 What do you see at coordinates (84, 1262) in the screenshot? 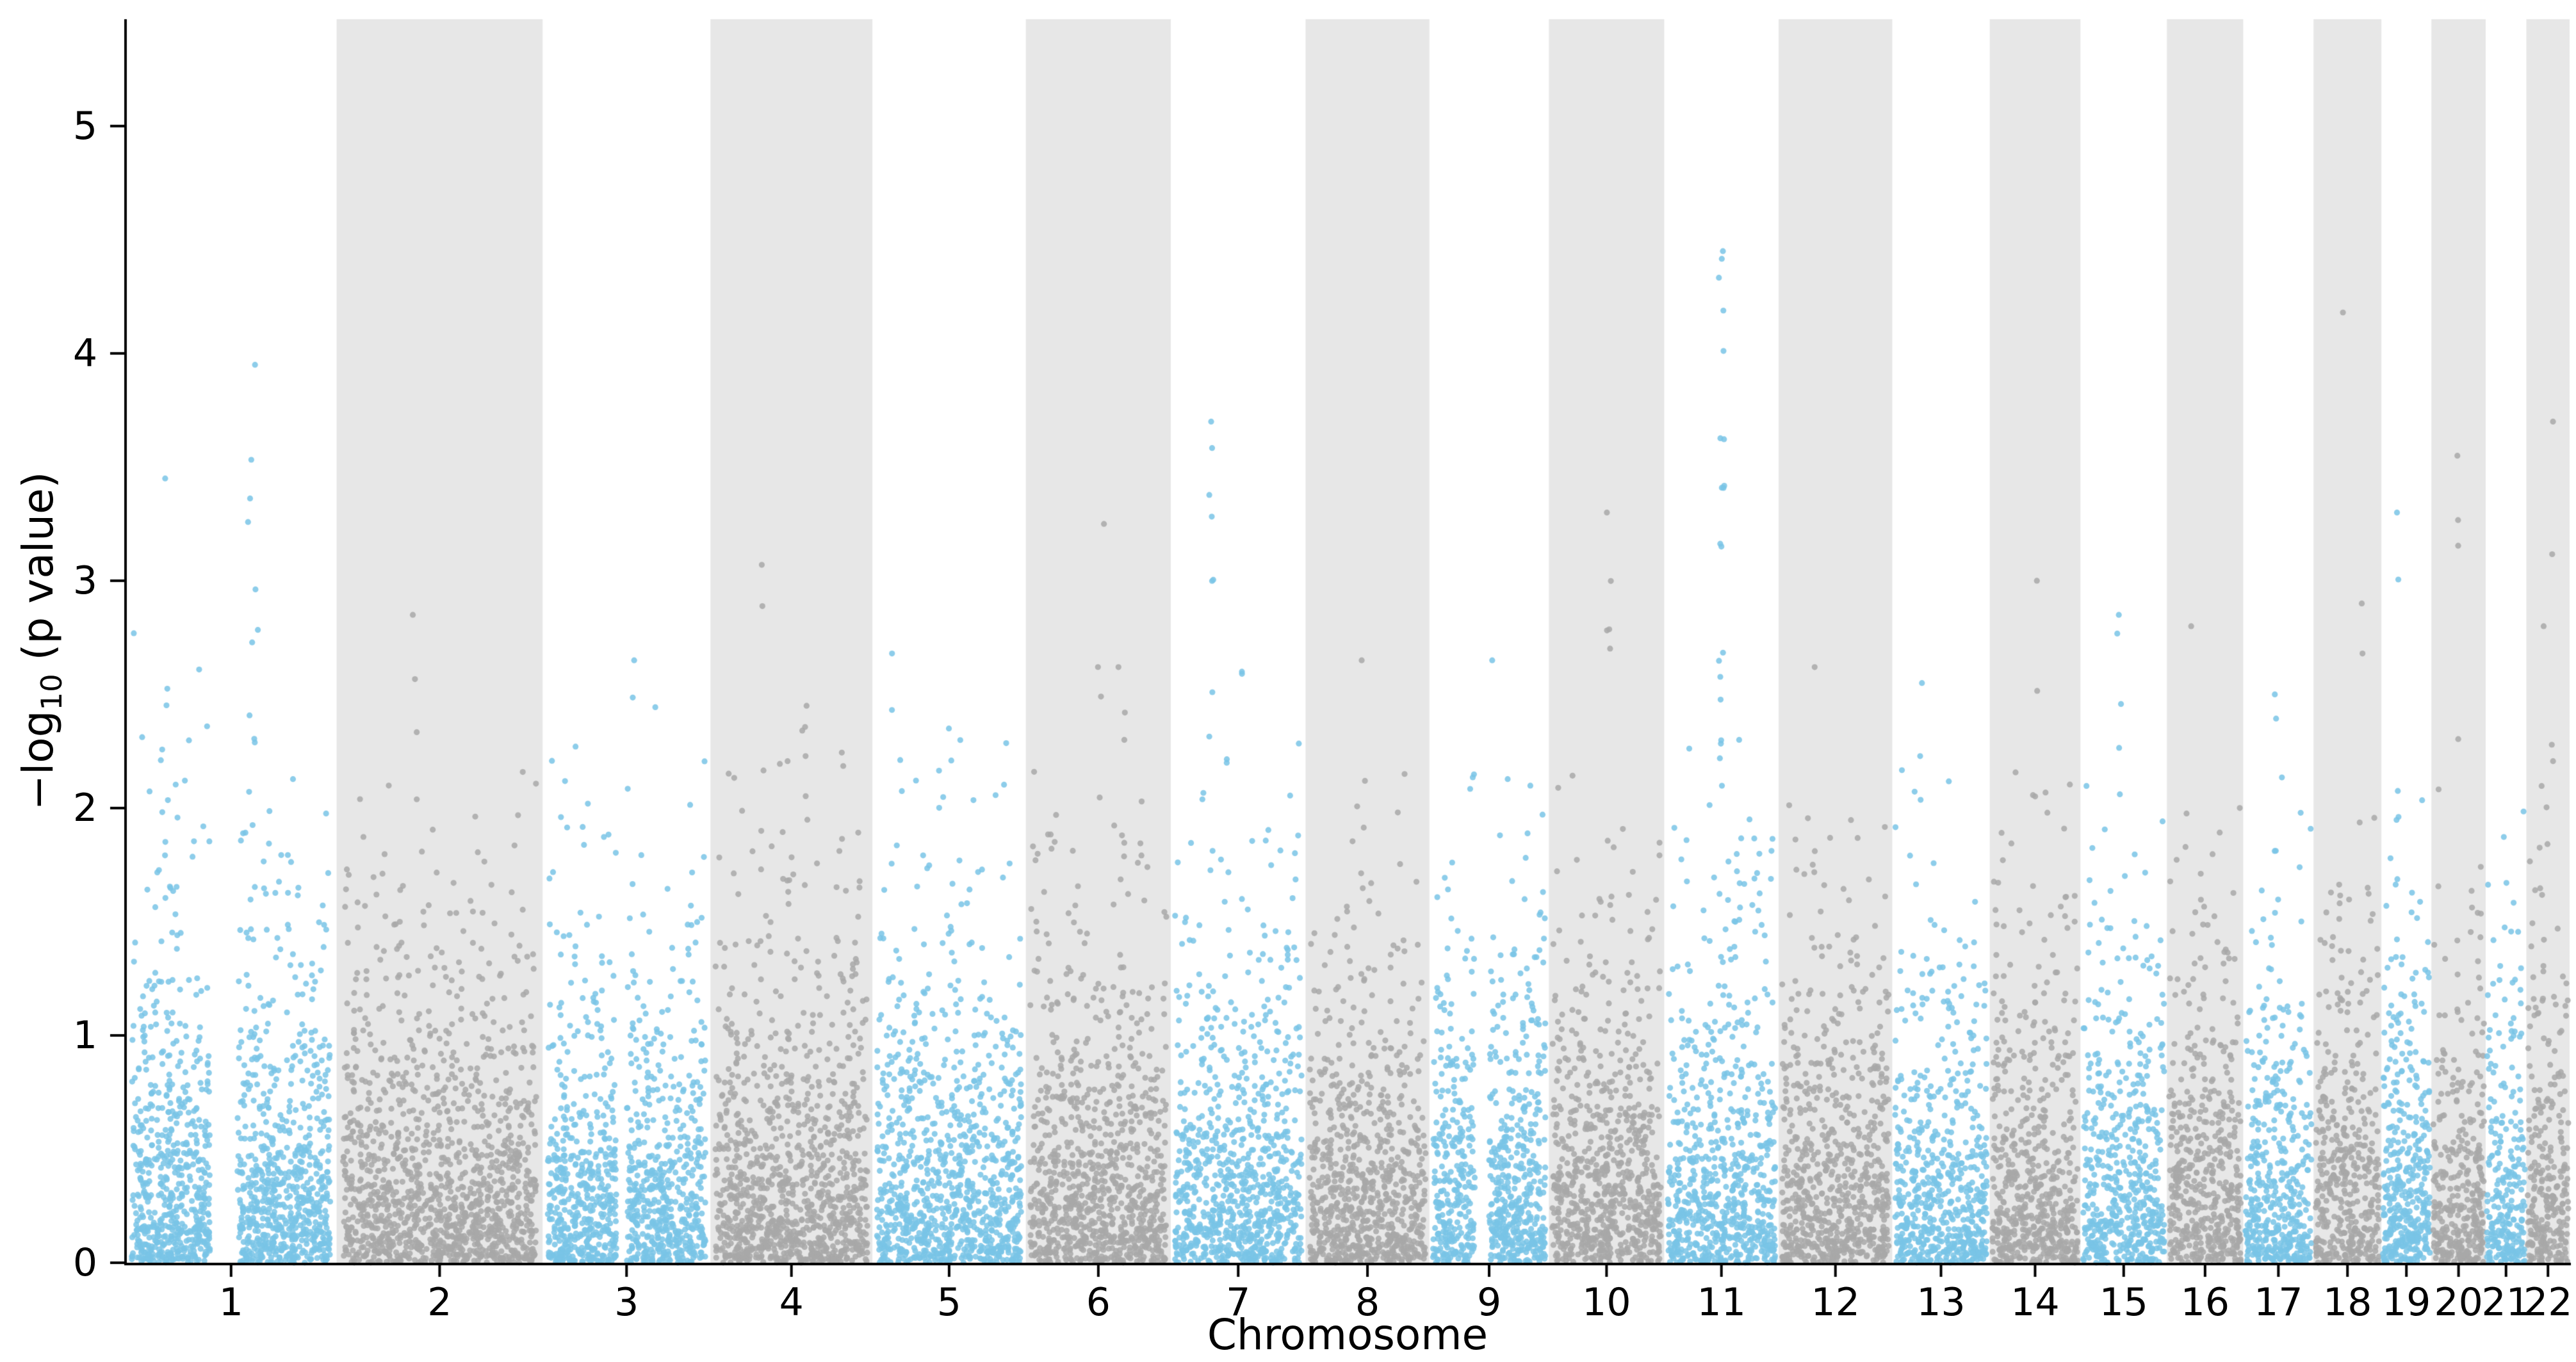
I see `y-tick-label: 0` at bounding box center [84, 1262].